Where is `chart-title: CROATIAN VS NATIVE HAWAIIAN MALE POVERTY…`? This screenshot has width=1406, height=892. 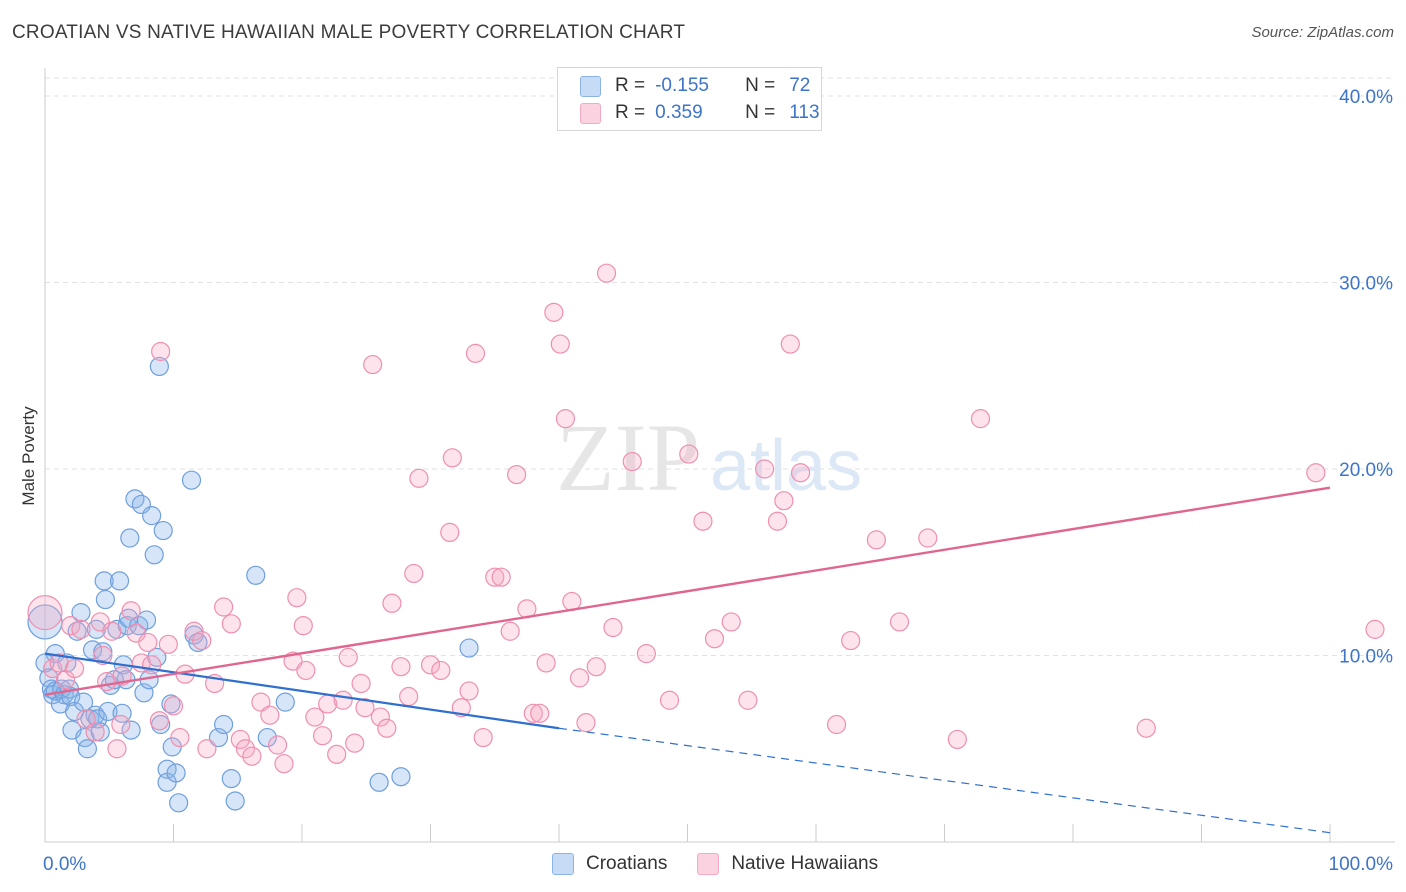
chart-title: CROATIAN VS NATIVE HAWAIIAN MALE POVERTY… is located at coordinates (349, 32).